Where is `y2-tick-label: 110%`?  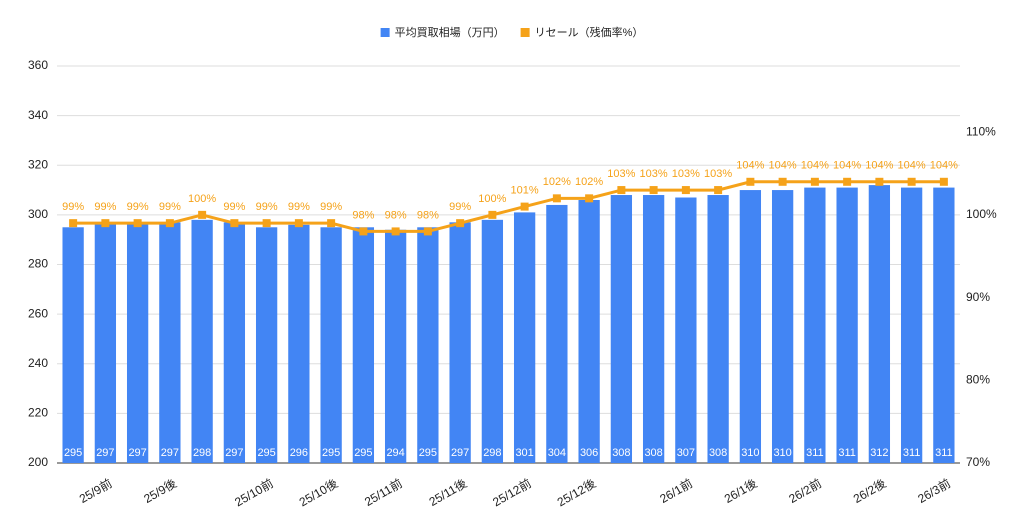
y2-tick-label: 110% is located at coordinates (981, 131).